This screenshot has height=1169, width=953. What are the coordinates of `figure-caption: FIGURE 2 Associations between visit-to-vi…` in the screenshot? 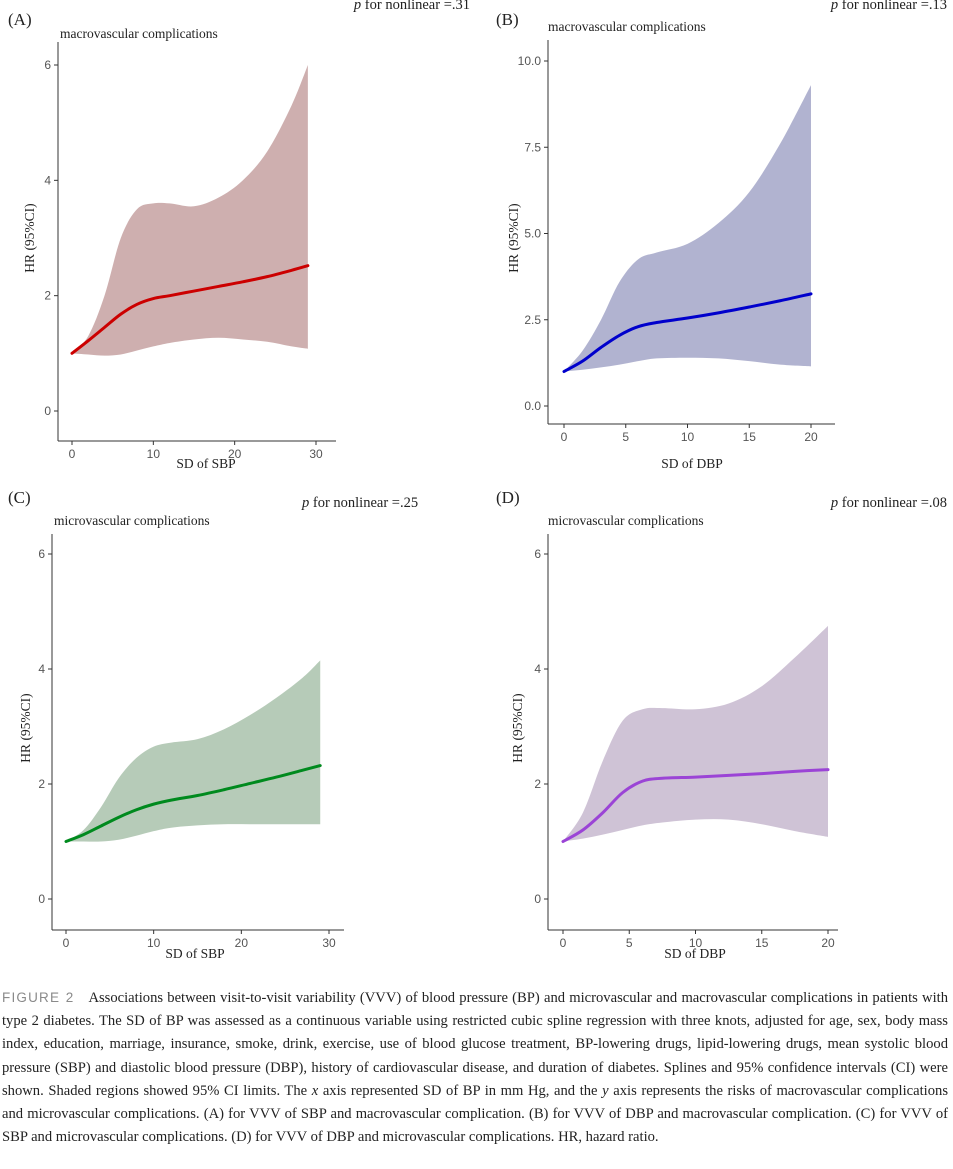 It's located at (475, 1067).